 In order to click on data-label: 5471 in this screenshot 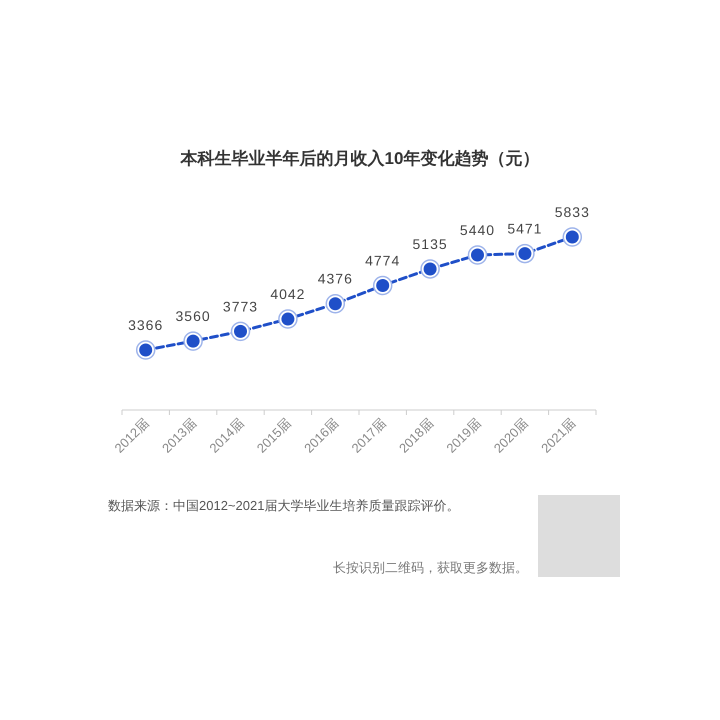, I will do `click(524, 228)`.